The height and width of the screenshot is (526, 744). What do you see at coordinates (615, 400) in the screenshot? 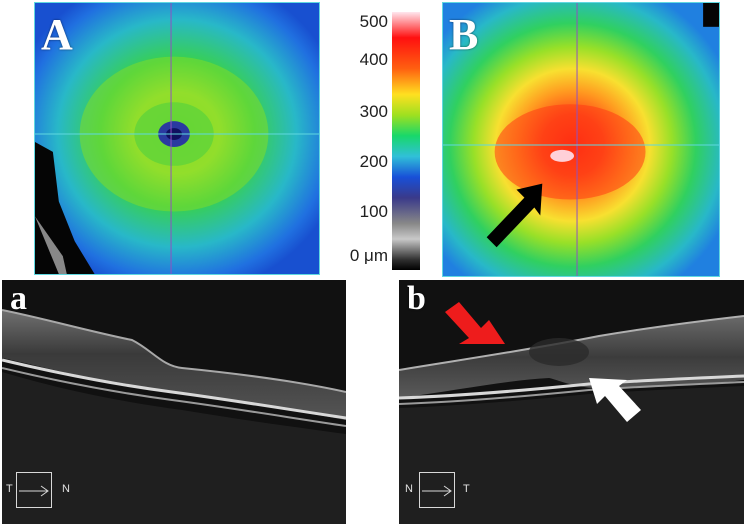
I see `white-arrow` at bounding box center [615, 400].